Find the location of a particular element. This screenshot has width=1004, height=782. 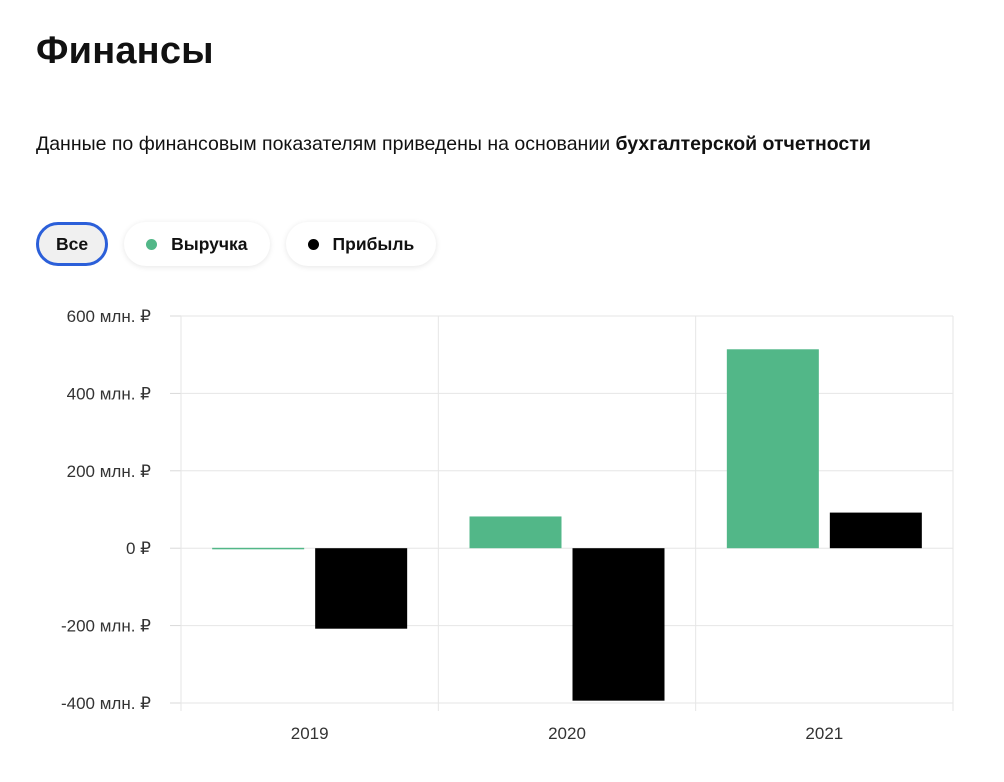

y-tick-label: 600 млн. ₽ is located at coordinates (109, 316).